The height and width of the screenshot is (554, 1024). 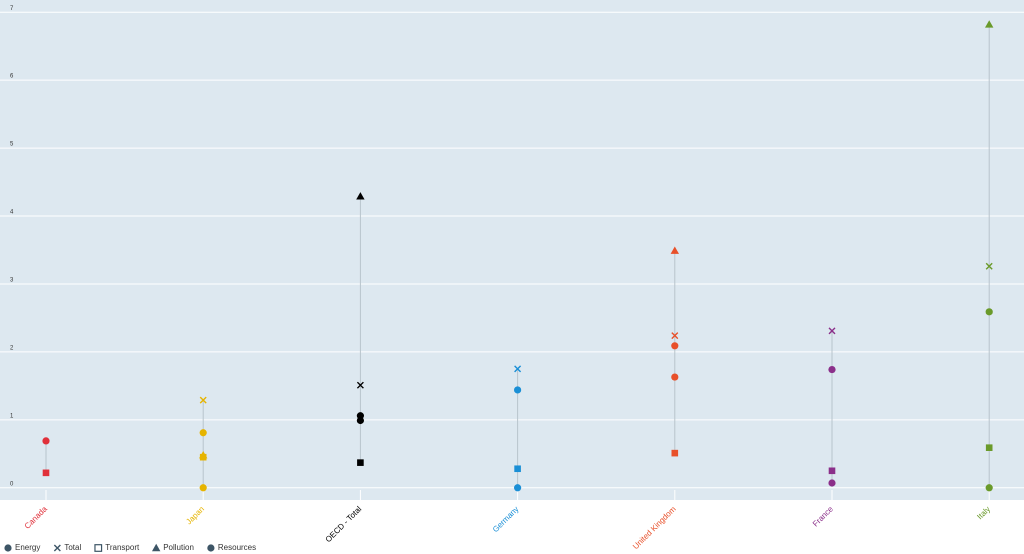 What do you see at coordinates (122, 547) in the screenshot?
I see `legend-label: Transport` at bounding box center [122, 547].